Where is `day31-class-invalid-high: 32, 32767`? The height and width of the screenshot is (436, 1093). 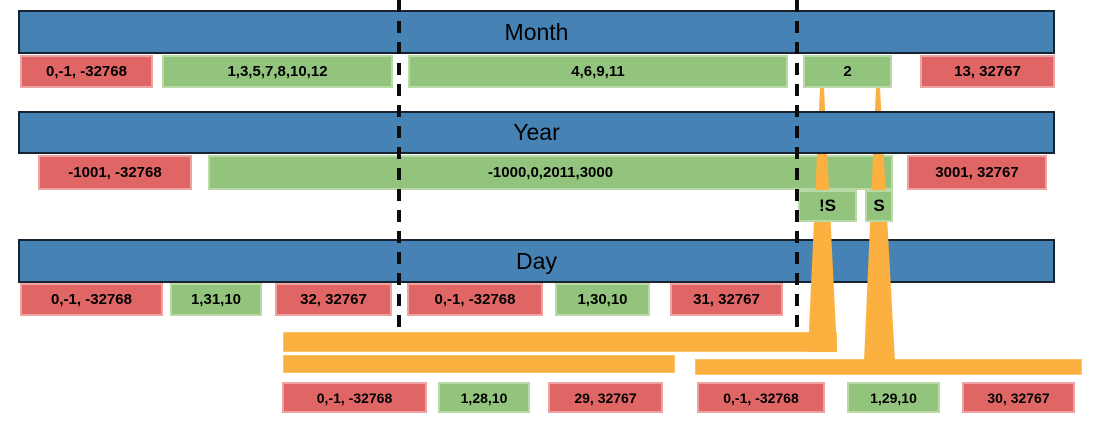 day31-class-invalid-high: 32, 32767 is located at coordinates (333, 299).